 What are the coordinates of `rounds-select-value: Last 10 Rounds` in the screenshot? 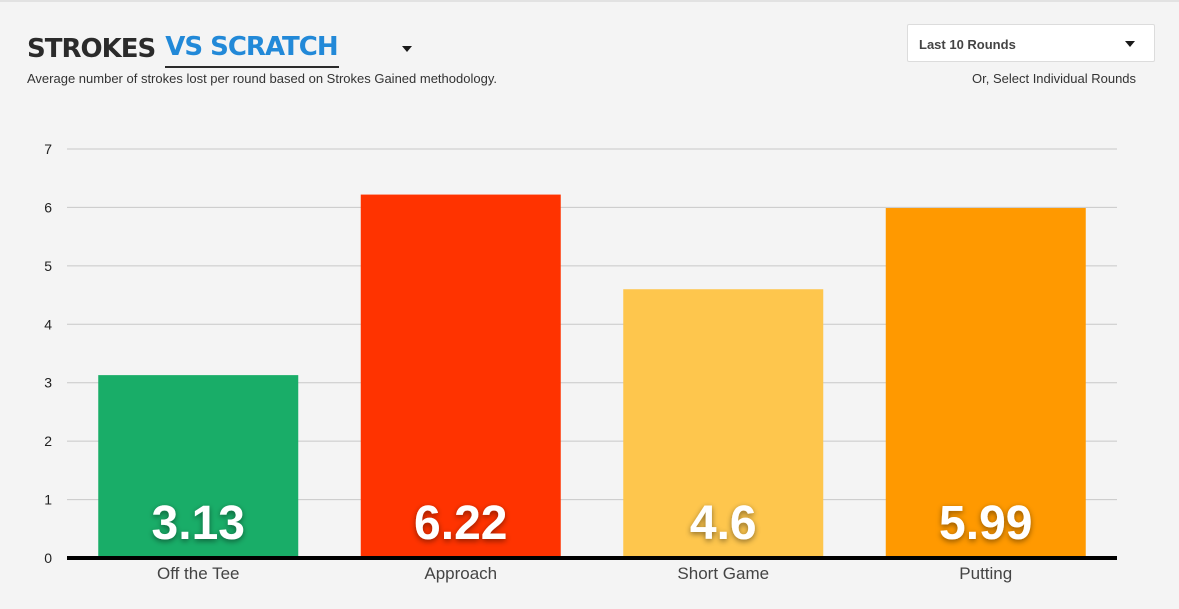 It's located at (967, 44).